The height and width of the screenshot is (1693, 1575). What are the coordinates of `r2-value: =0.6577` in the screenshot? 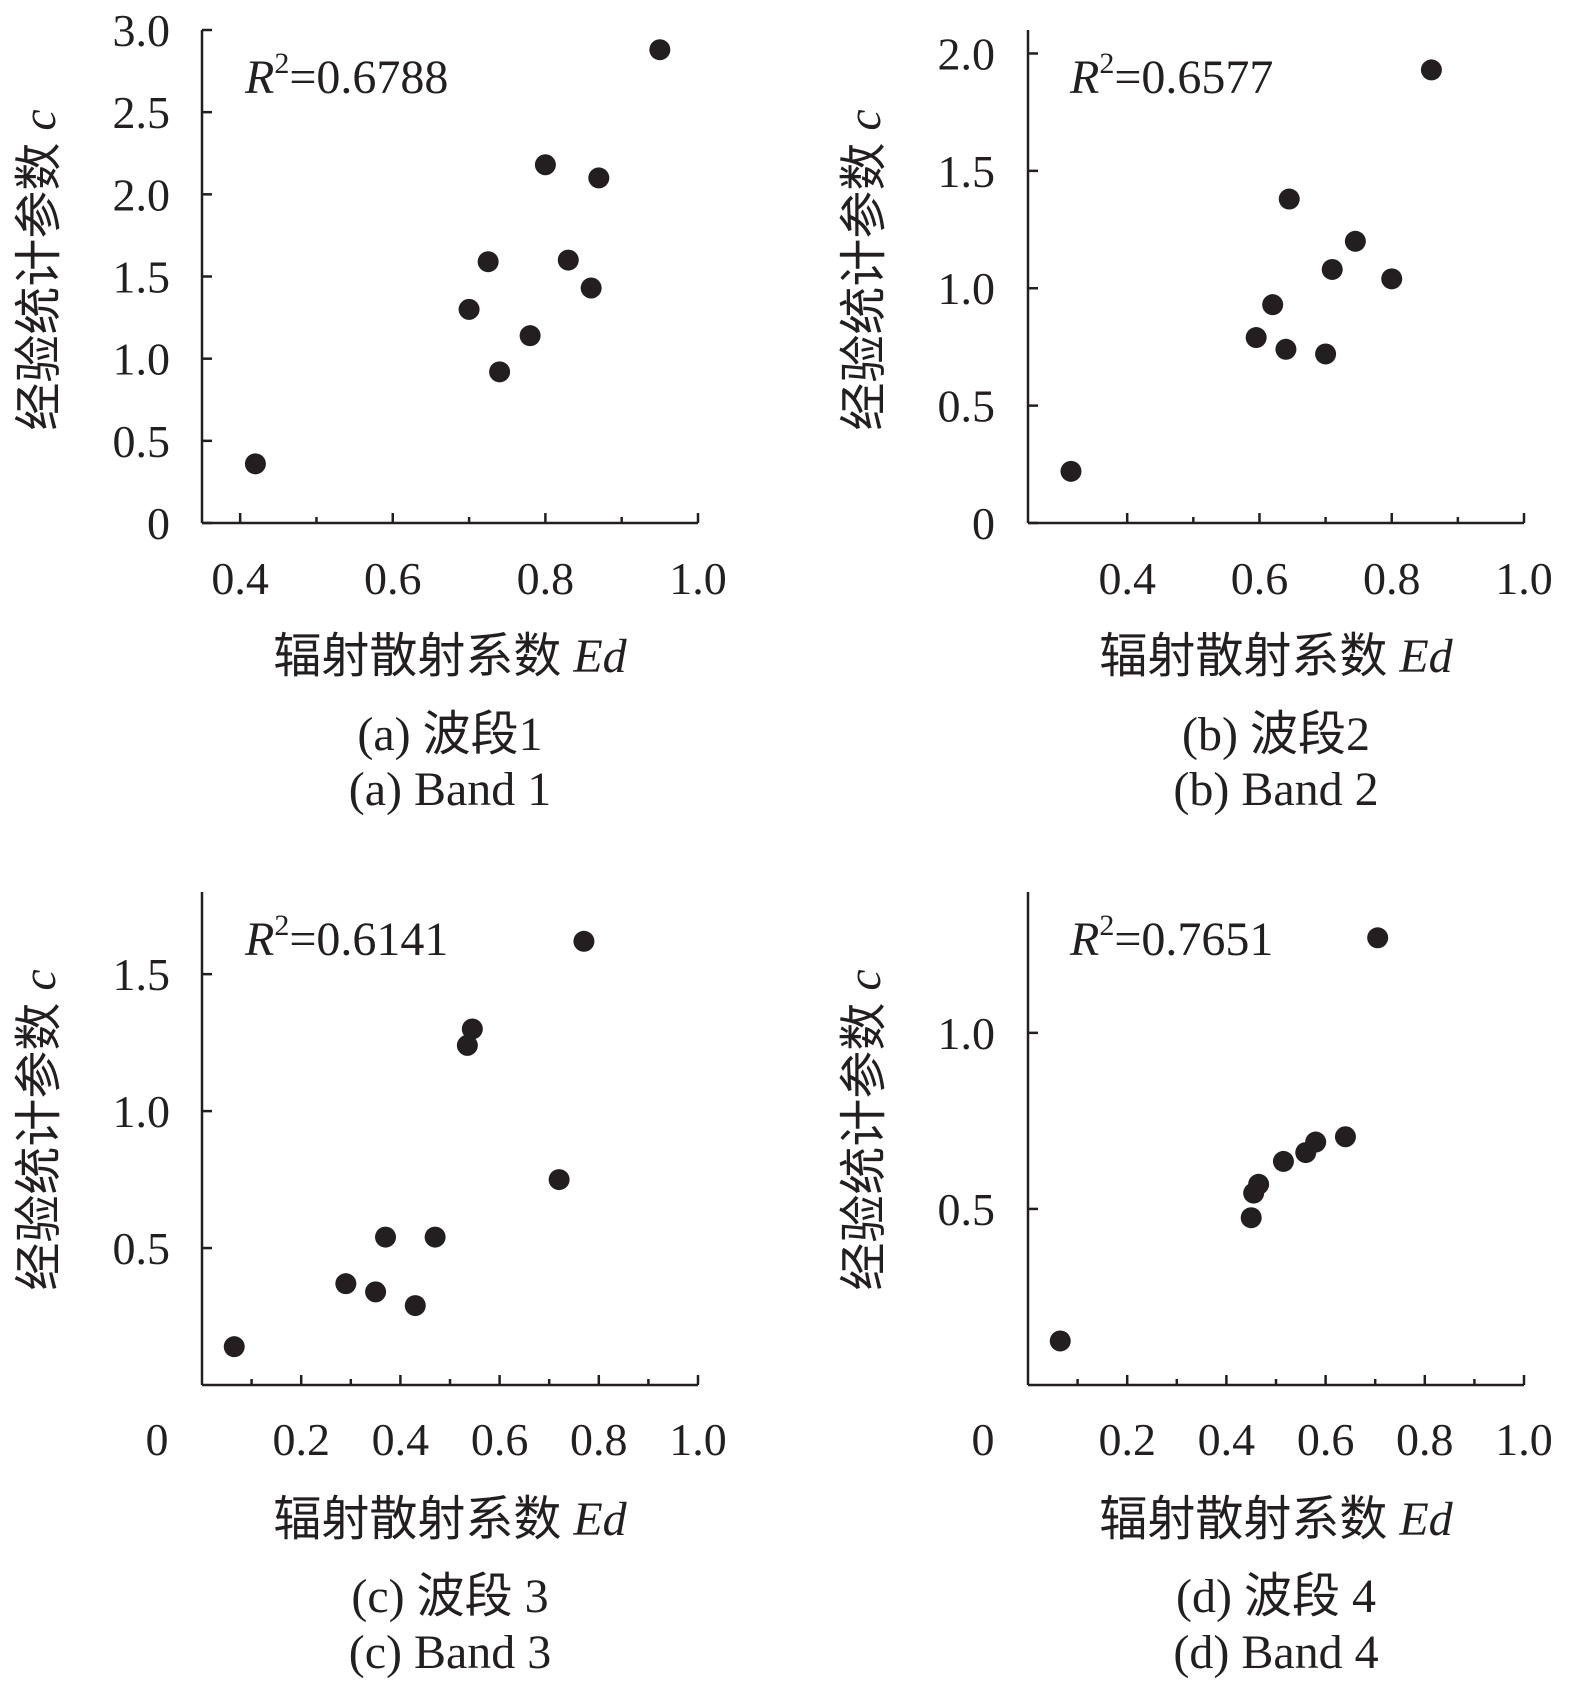 It's located at (1193, 77).